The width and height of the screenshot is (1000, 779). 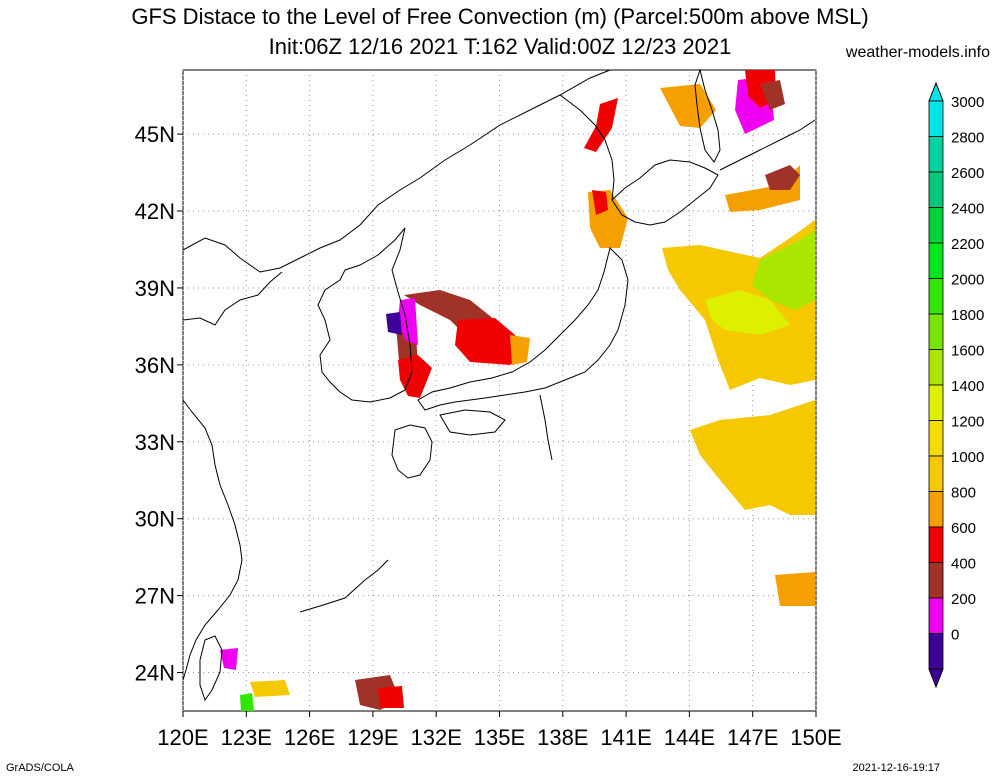 What do you see at coordinates (520, 350) in the screenshot?
I see `shade-eastsea-orange` at bounding box center [520, 350].